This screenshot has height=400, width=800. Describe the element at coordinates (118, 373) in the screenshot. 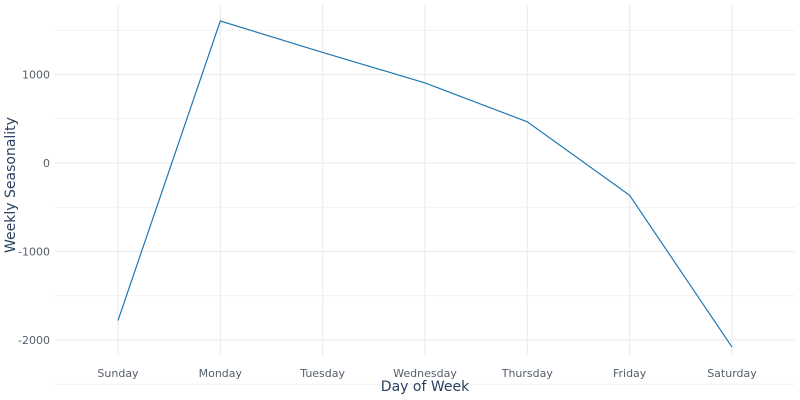

I see `x-tick-label: Sunday` at that location.